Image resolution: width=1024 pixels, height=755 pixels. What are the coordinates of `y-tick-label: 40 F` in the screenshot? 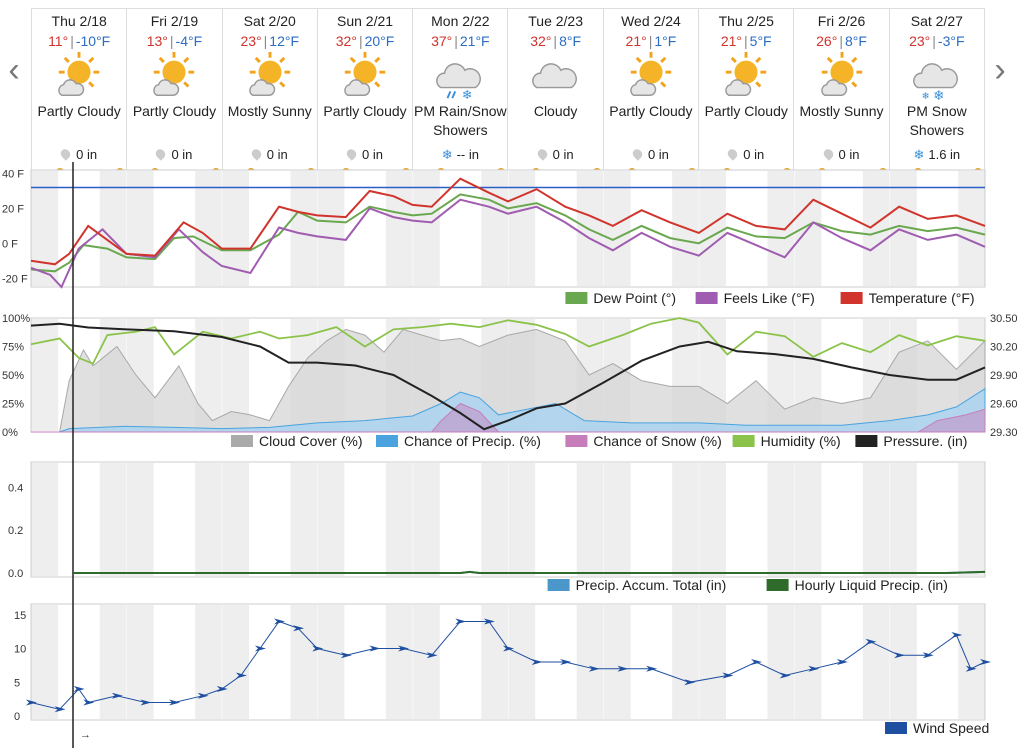 It's located at (13, 174).